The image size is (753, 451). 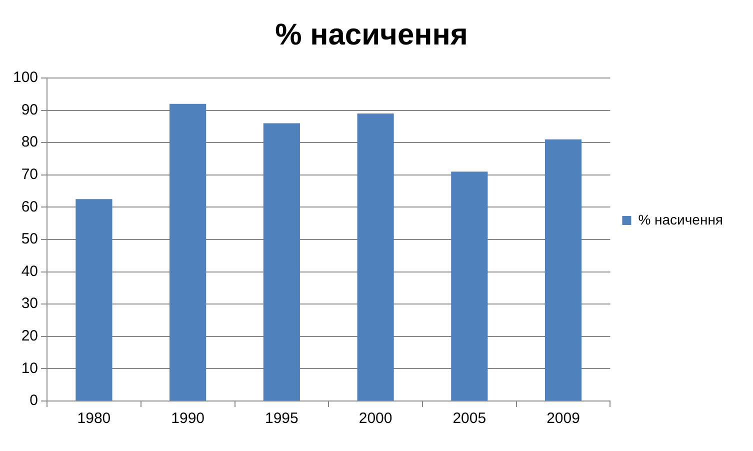 What do you see at coordinates (681, 219) in the screenshot?
I see `legend-label: % насичення` at bounding box center [681, 219].